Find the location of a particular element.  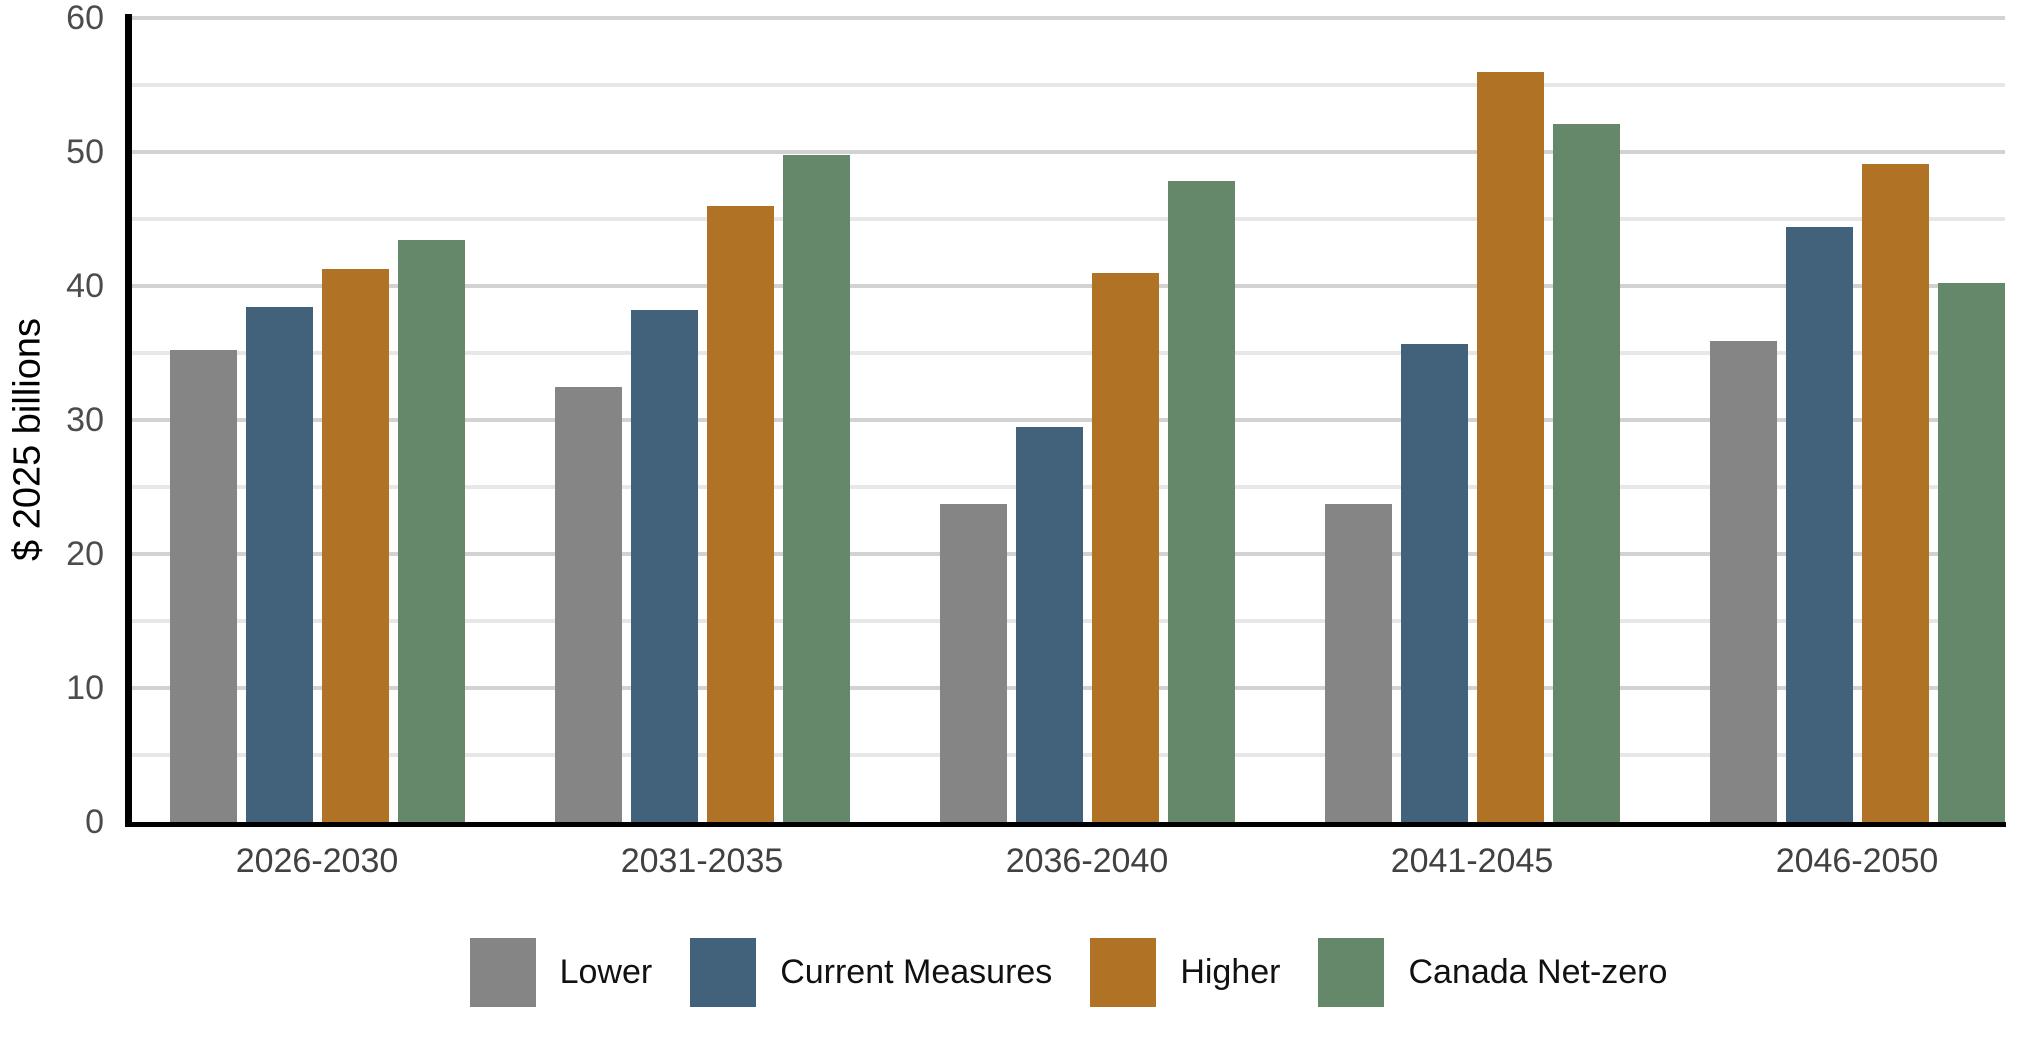

bar-2026-2030-canada-net-zero is located at coordinates (431, 531).